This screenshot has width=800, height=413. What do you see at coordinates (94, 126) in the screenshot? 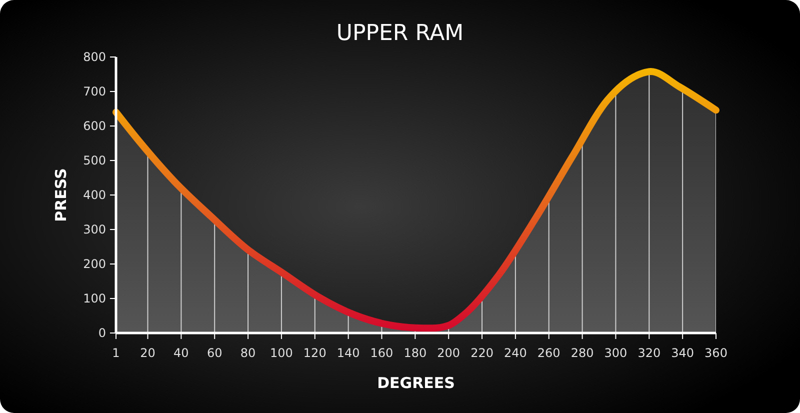
I see `y-tick-label: 600` at bounding box center [94, 126].